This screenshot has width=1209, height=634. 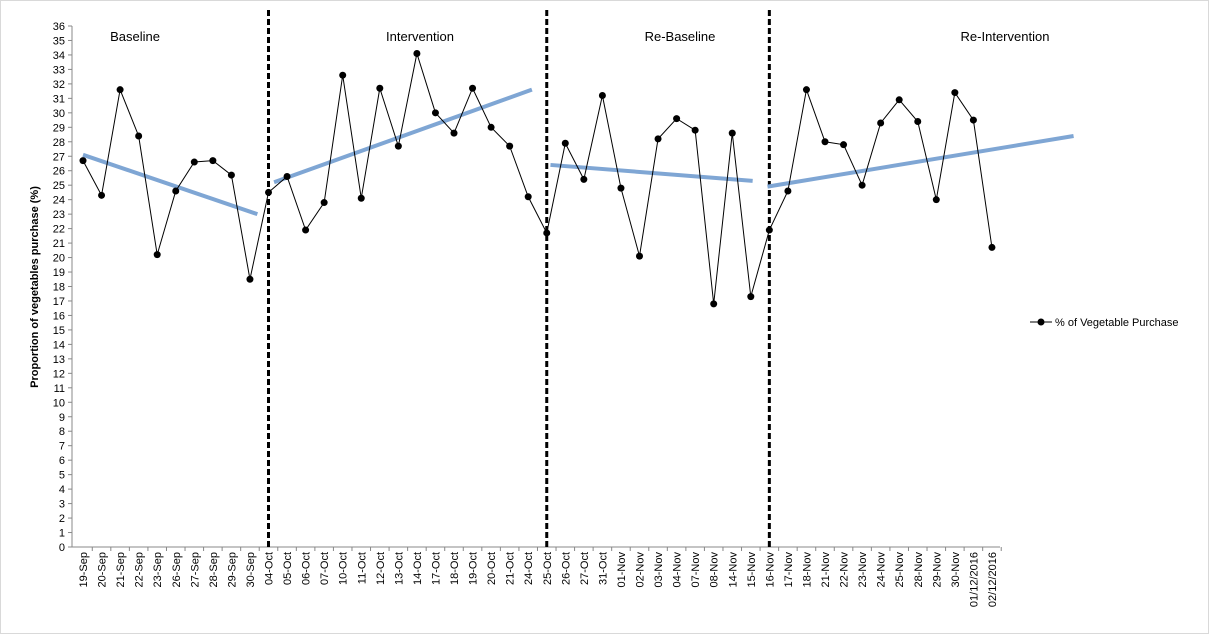 I want to click on y-tick-label: 27, so click(x=59, y=157).